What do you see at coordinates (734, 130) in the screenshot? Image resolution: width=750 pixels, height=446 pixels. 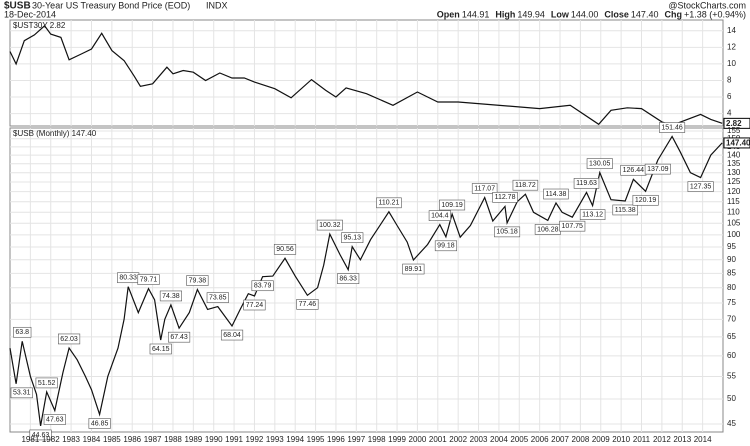 I see `y-tick-label: 155` at bounding box center [734, 130].